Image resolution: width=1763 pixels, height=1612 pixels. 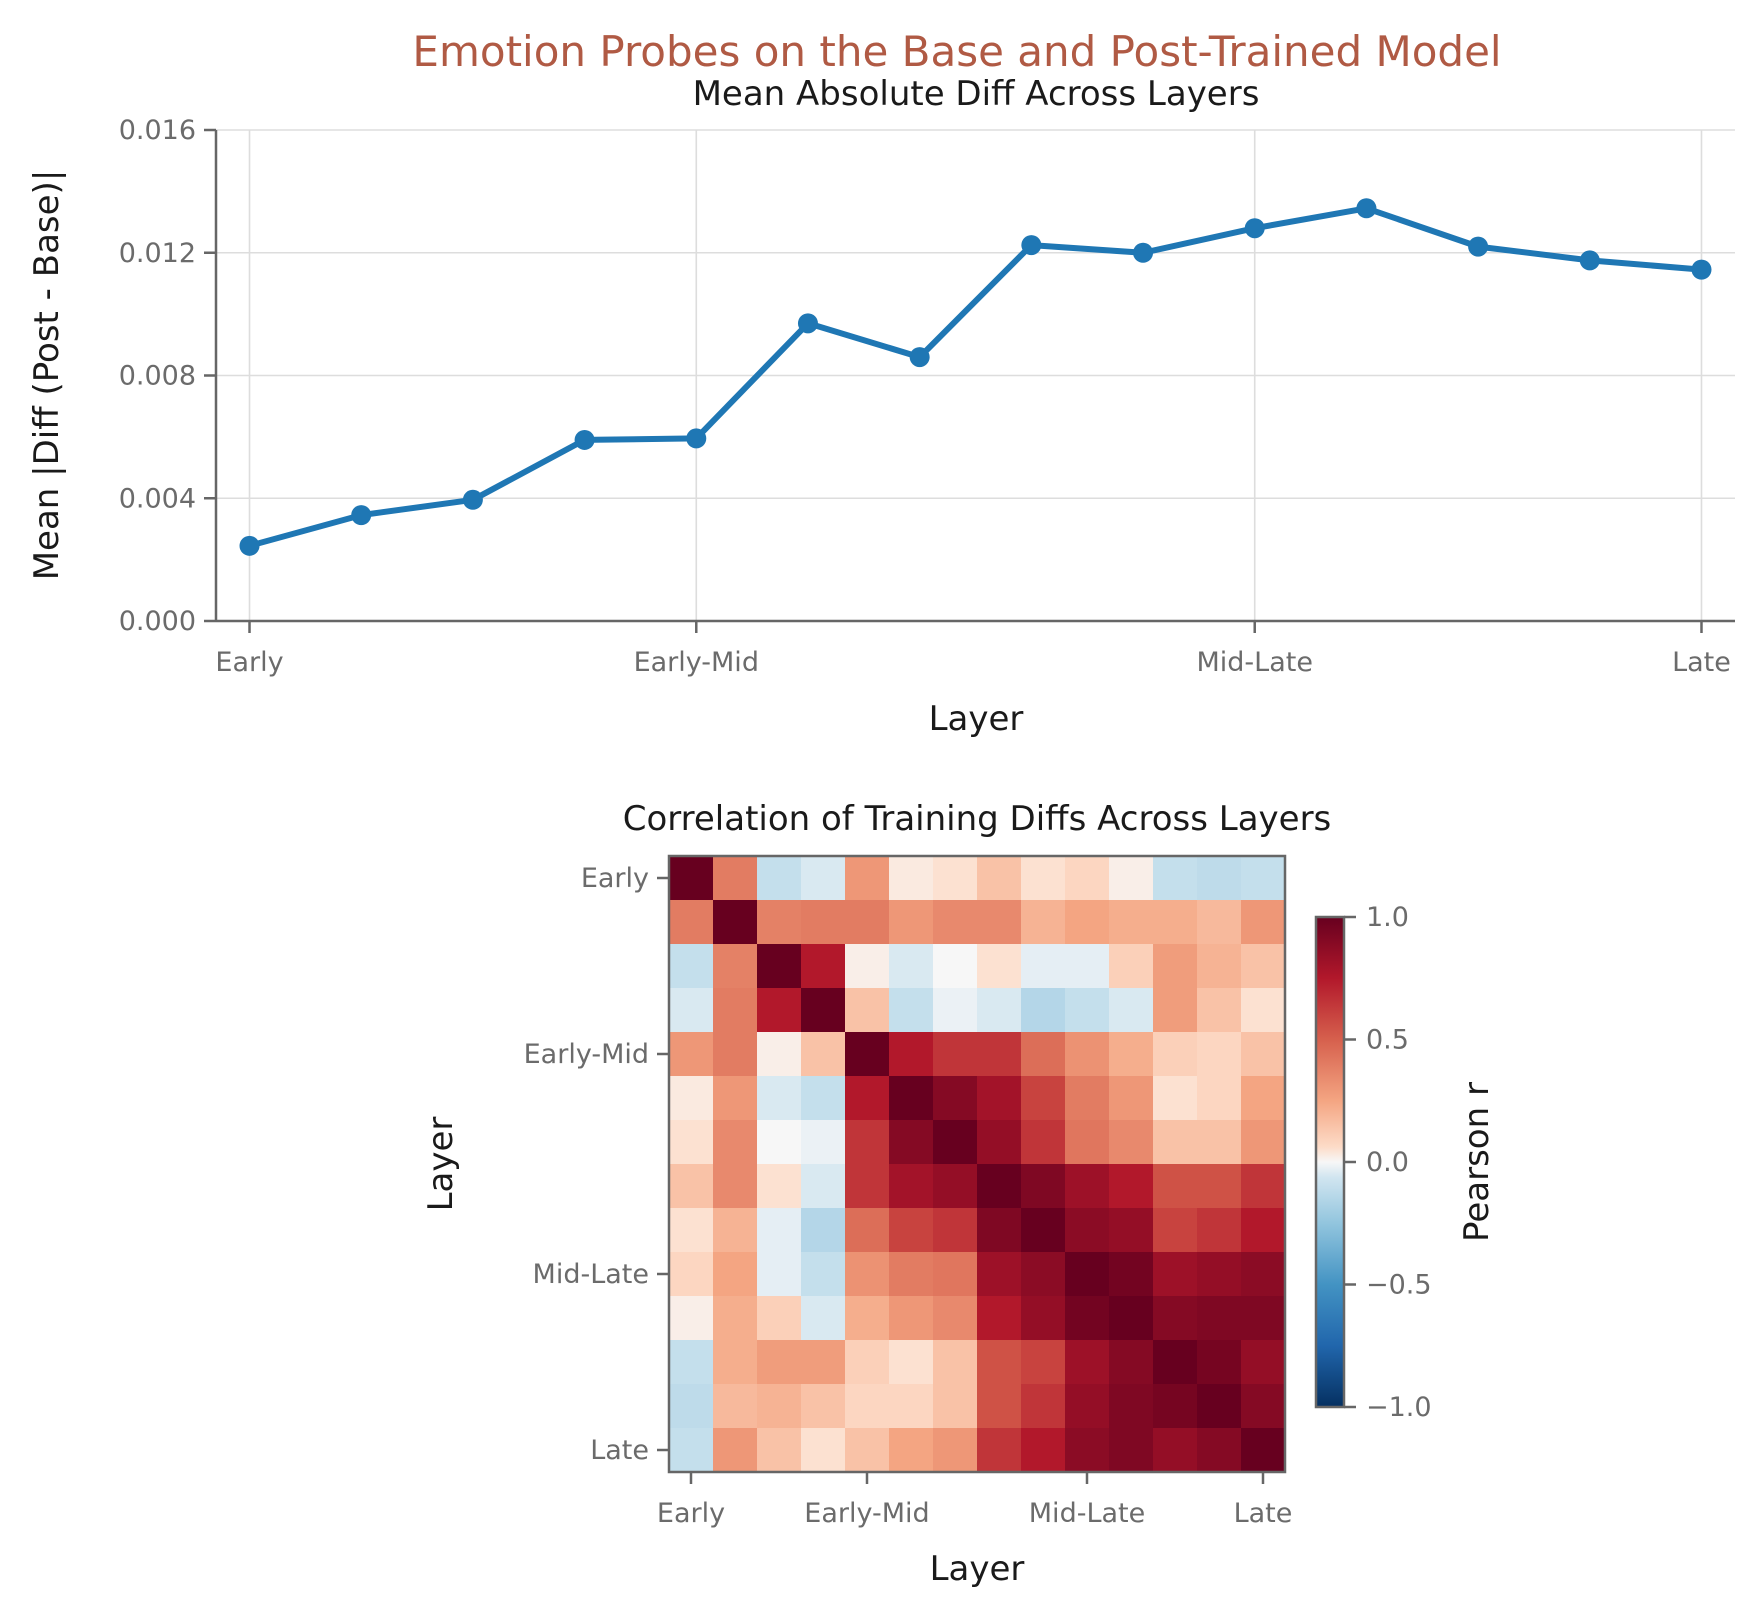 What do you see at coordinates (1477, 1162) in the screenshot?
I see `colorbar-label: Pearson r` at bounding box center [1477, 1162].